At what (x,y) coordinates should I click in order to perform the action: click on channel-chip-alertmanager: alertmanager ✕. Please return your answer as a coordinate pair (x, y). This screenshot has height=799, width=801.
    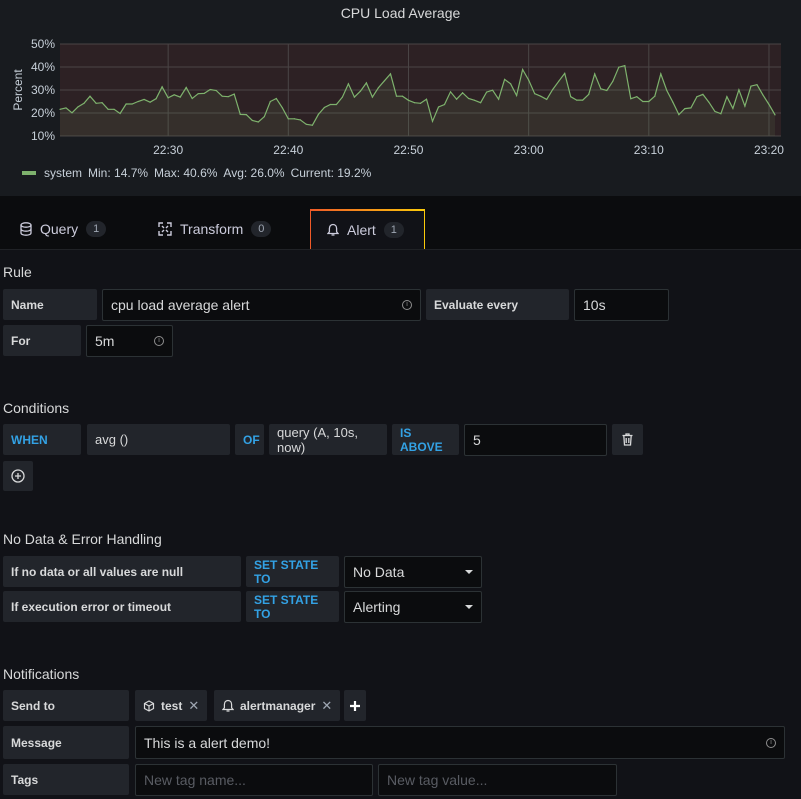
    Looking at the image, I should click on (277, 705).